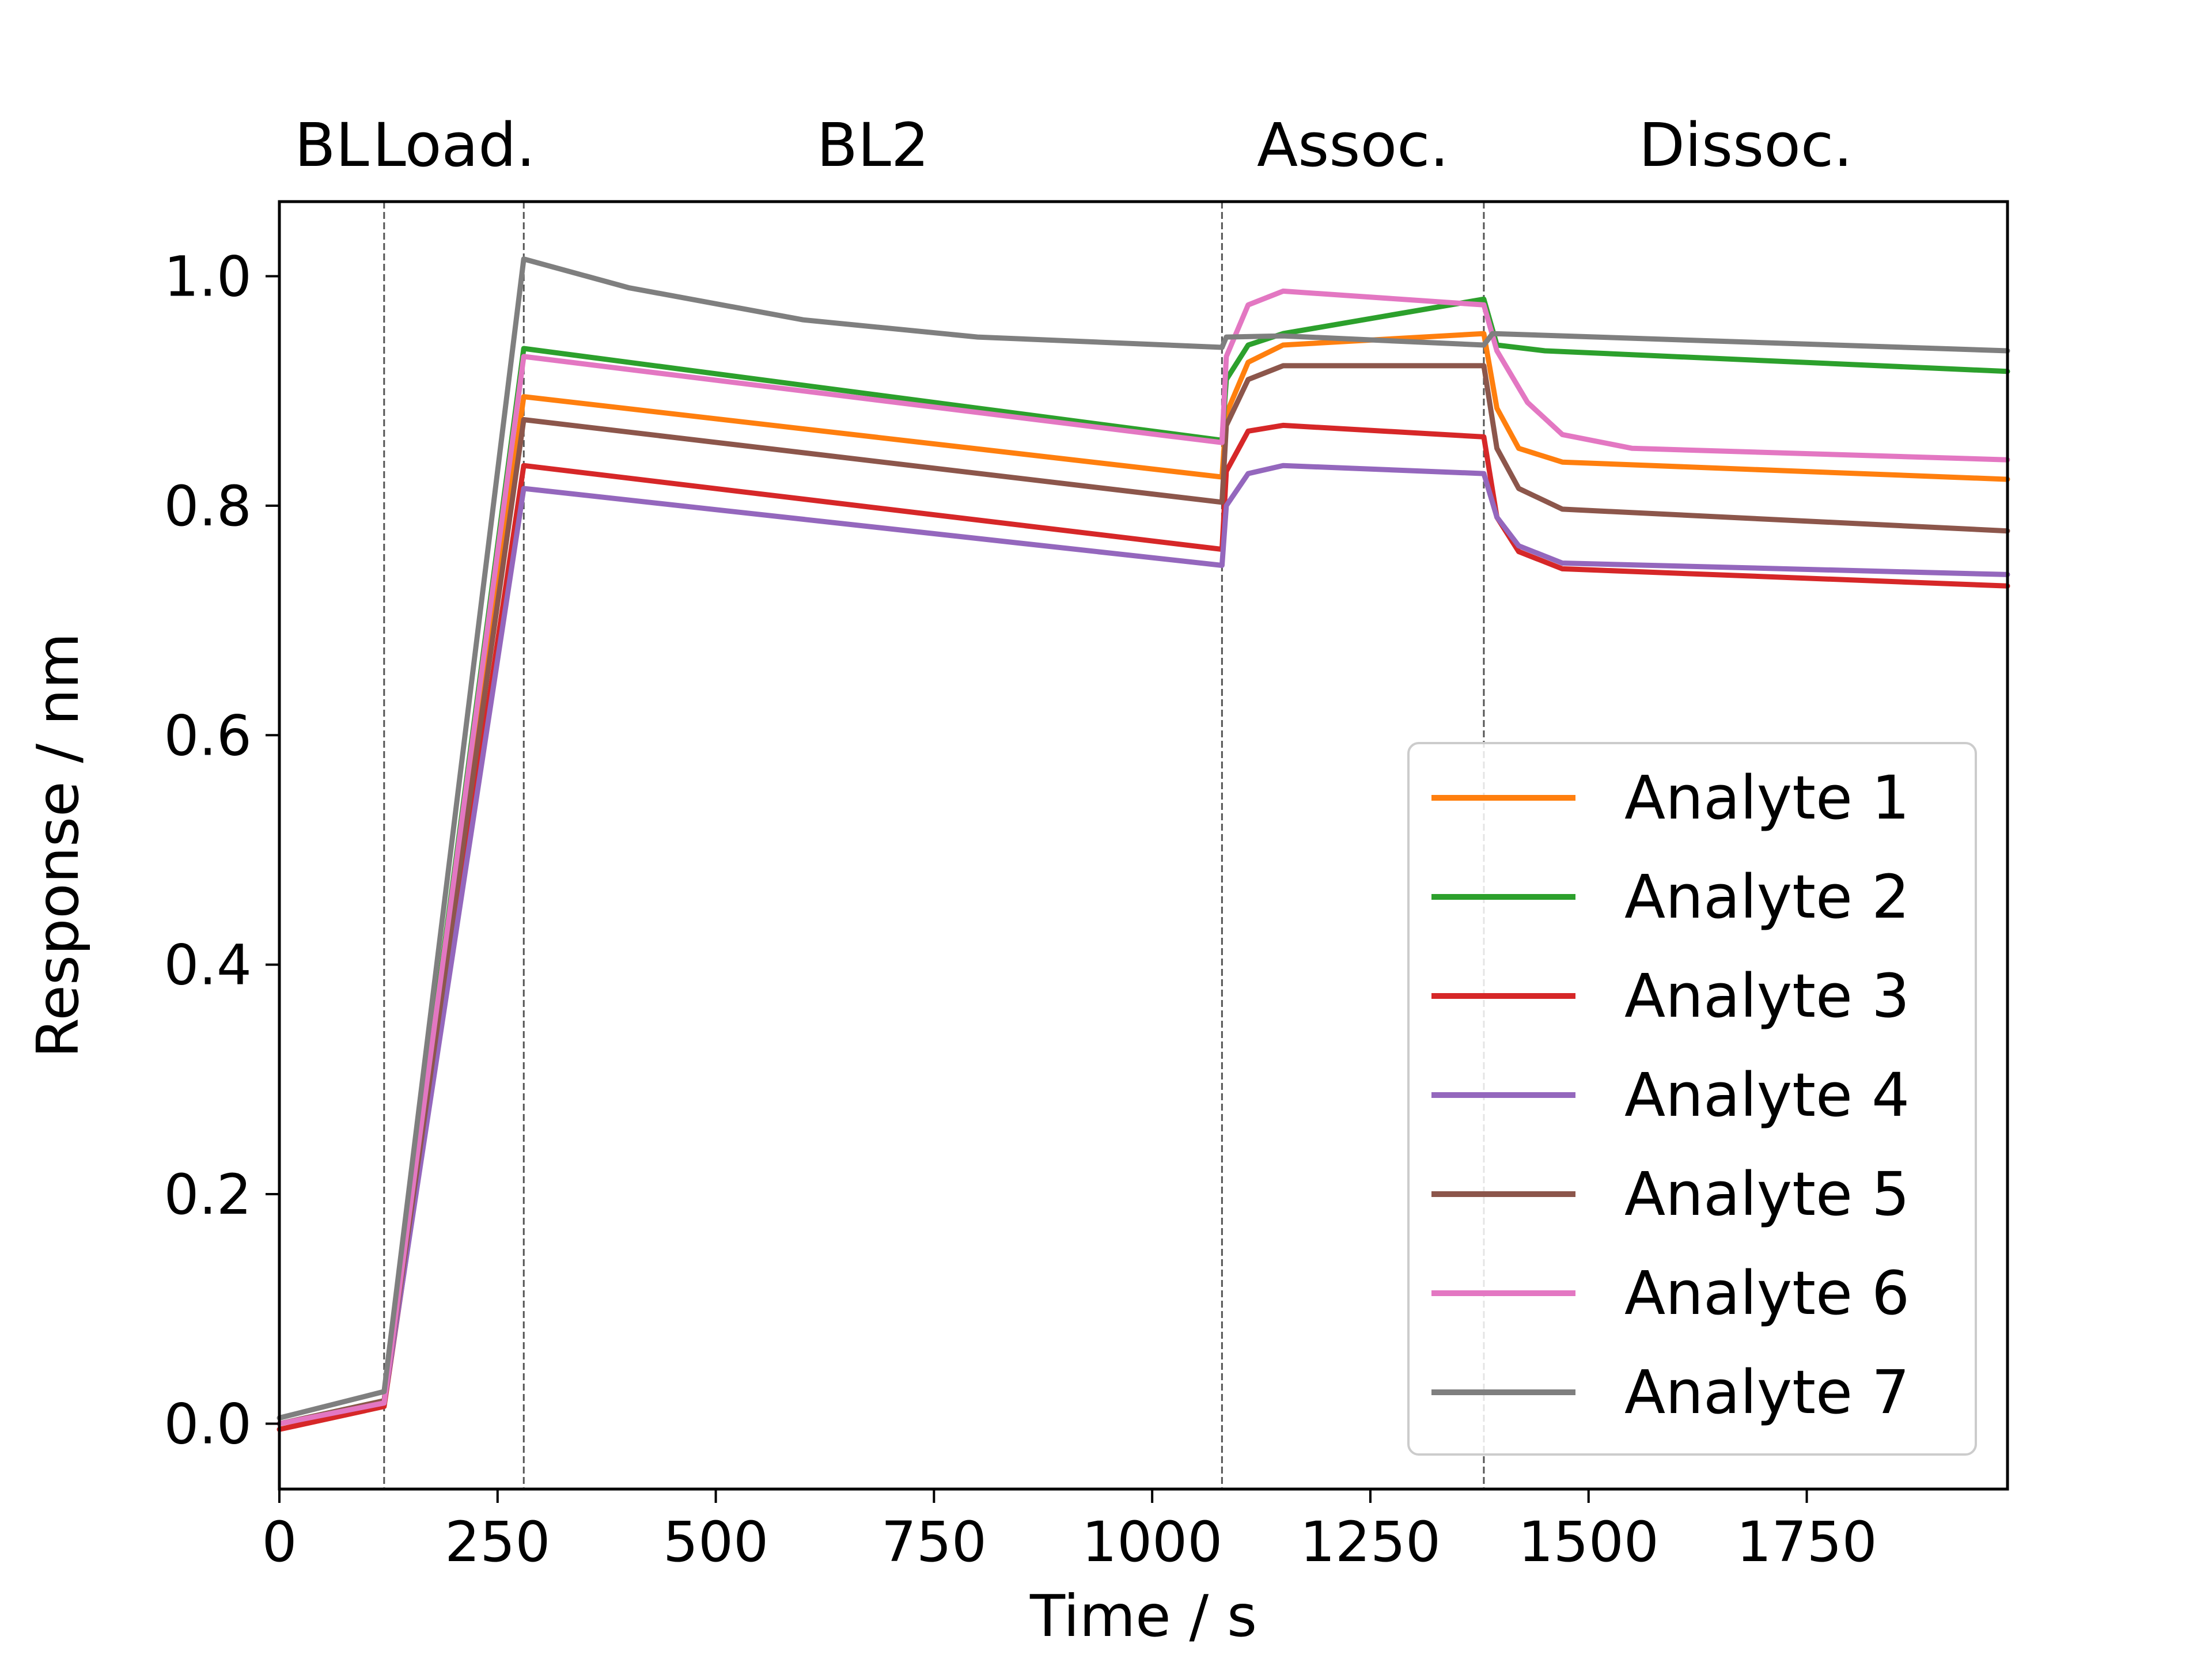 This screenshot has height=1659, width=2212. I want to click on legend-label-analyte-5: Analyte 5, so click(1767, 1194).